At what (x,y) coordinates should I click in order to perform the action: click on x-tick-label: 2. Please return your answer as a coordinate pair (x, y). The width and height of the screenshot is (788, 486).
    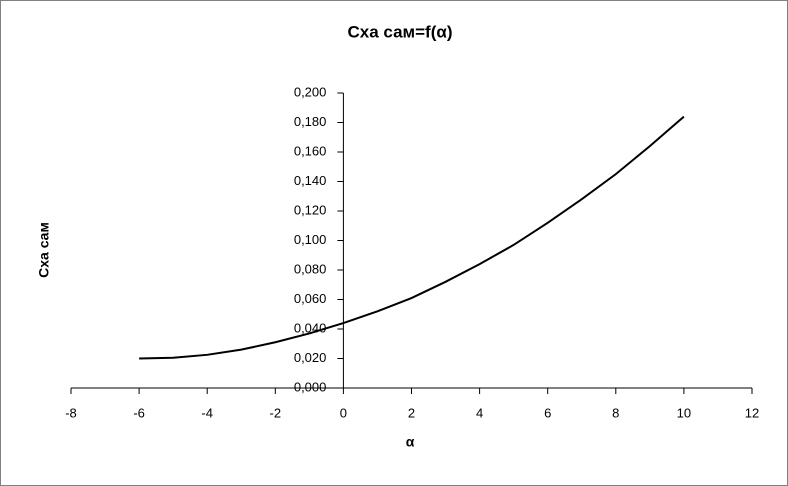
    Looking at the image, I should click on (411, 412).